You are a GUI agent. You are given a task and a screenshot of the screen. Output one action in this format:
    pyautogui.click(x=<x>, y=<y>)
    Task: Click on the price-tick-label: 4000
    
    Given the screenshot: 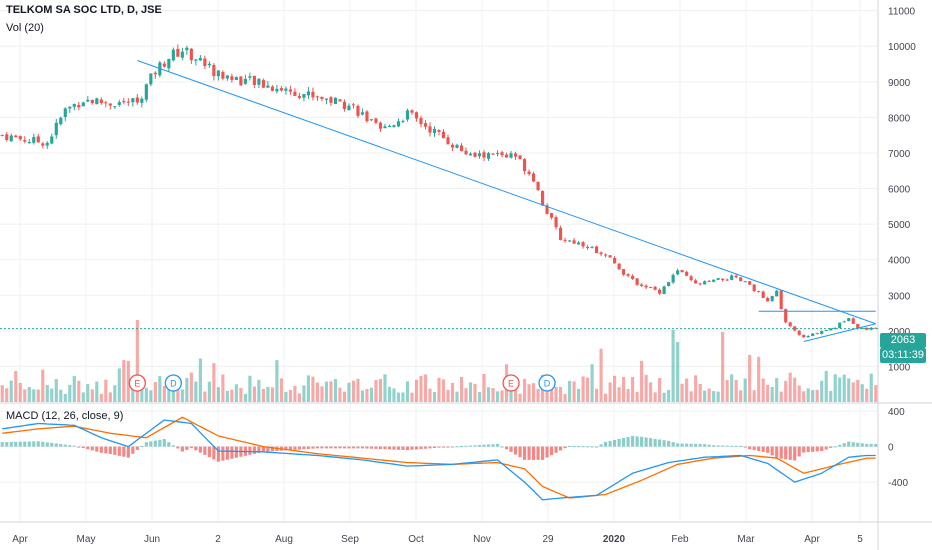 What is the action you would take?
    pyautogui.click(x=899, y=261)
    